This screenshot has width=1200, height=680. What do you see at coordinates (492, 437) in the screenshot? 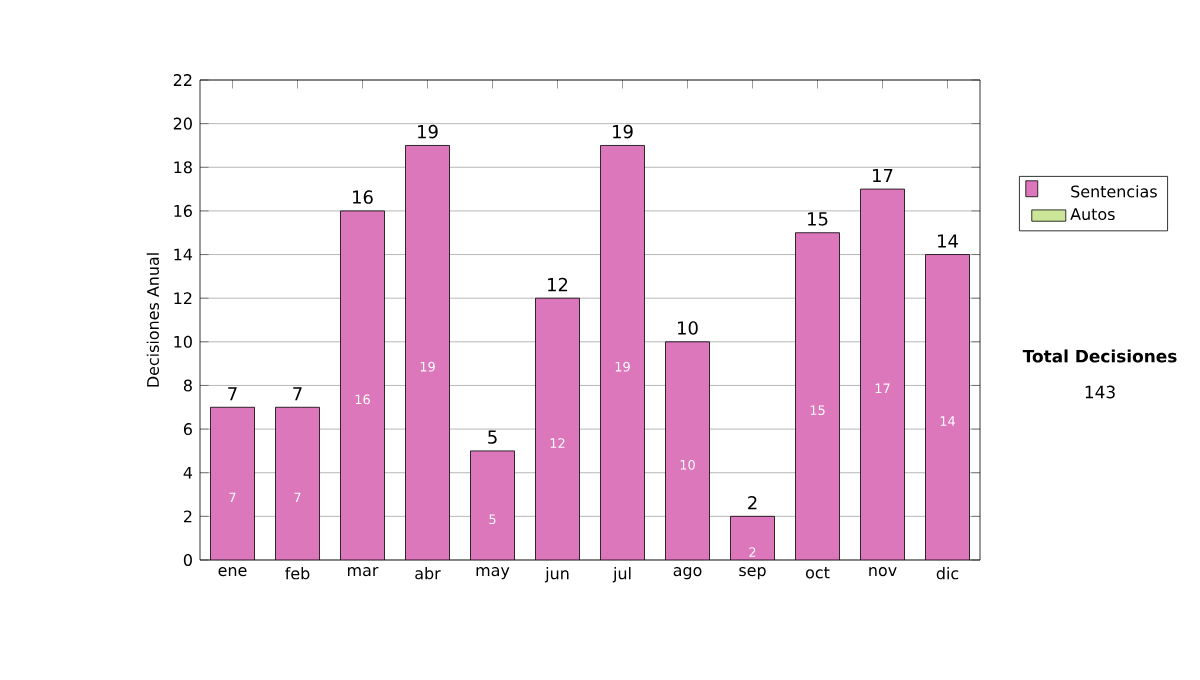
I see `total-label: 5` at bounding box center [492, 437].